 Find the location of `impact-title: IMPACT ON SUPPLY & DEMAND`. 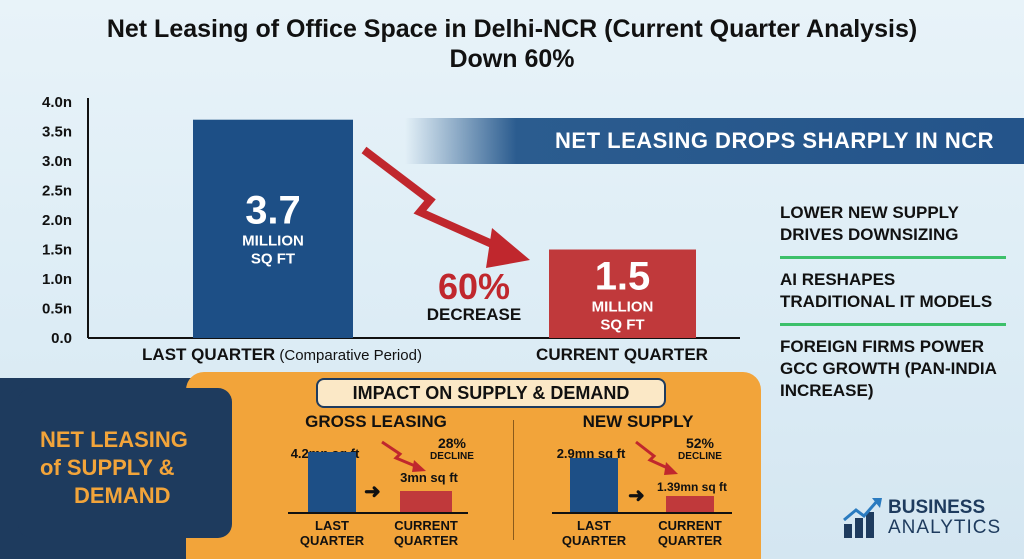

impact-title: IMPACT ON SUPPLY & DEMAND is located at coordinates (491, 393).